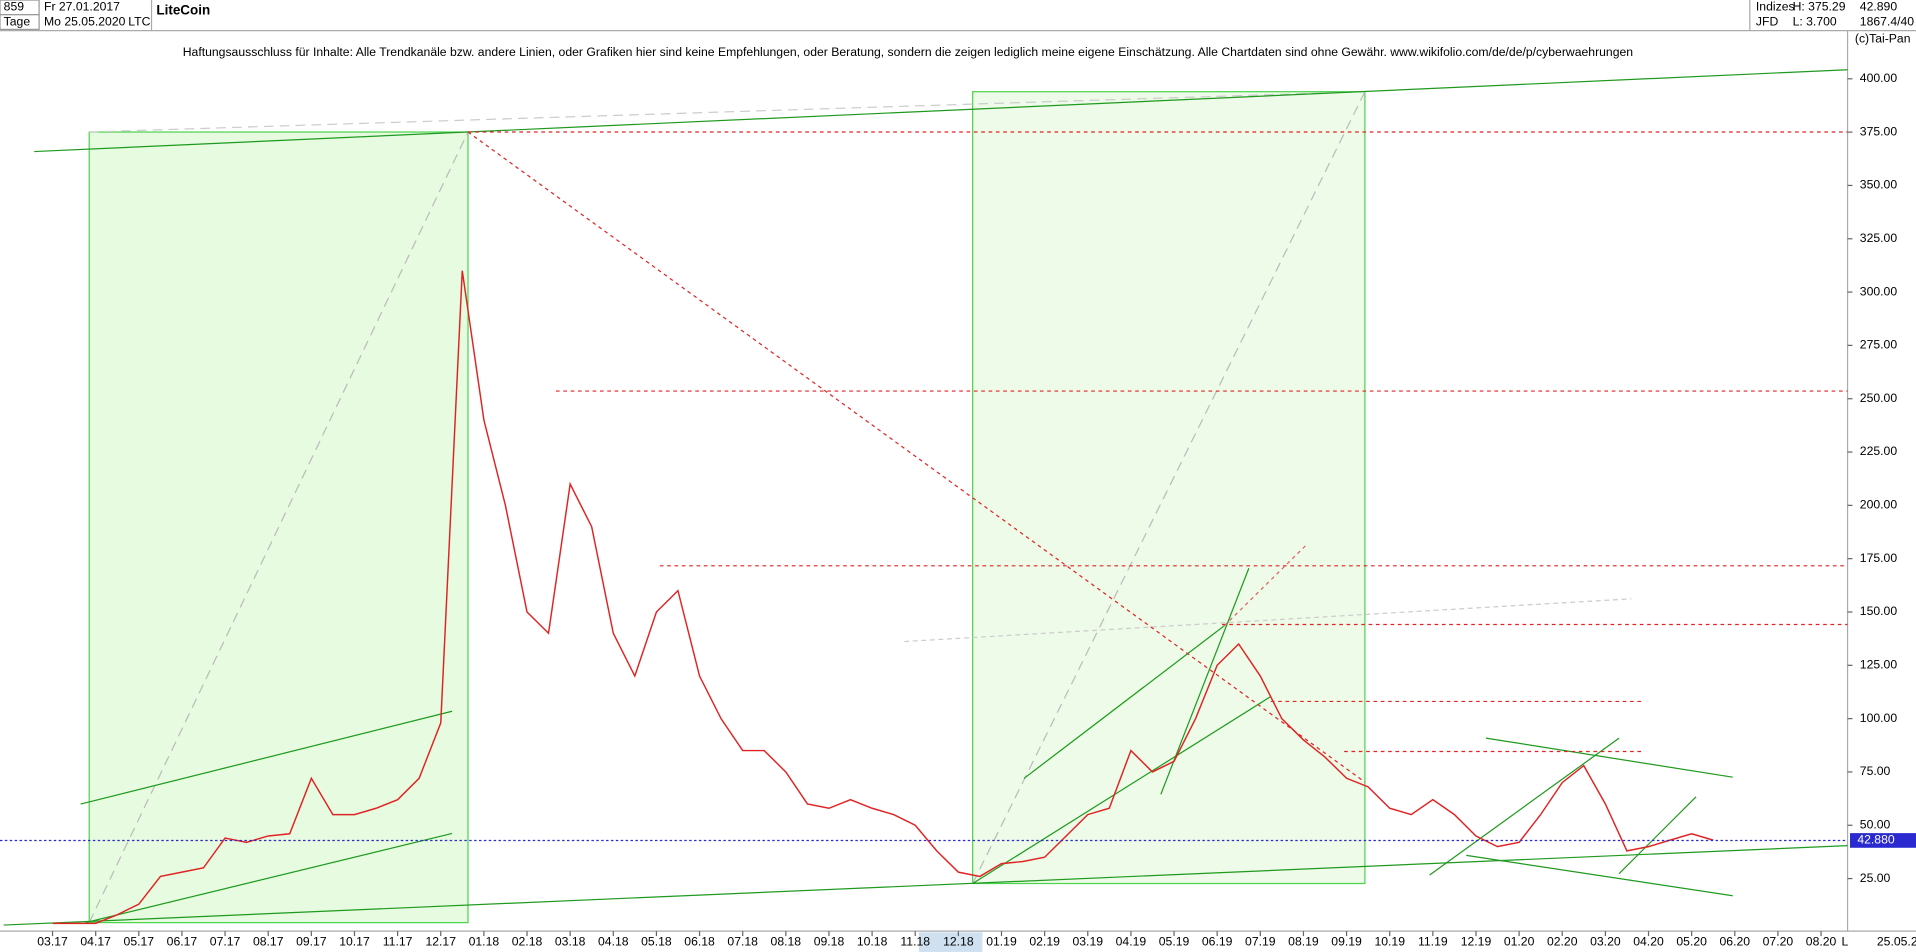 This screenshot has width=1916, height=952. What do you see at coordinates (1879, 185) in the screenshot?
I see `y-tick-label: 350.00` at bounding box center [1879, 185].